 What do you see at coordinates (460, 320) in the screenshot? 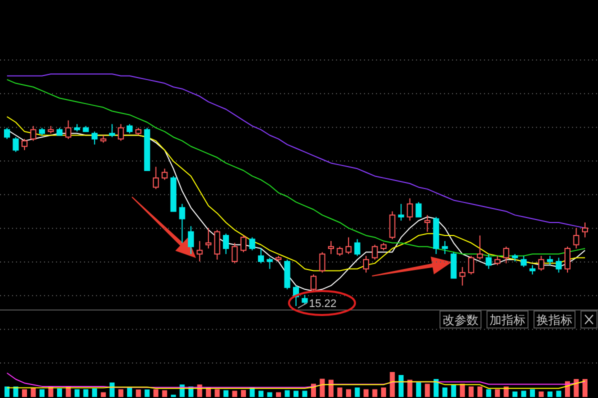
I see `text: 改参数` at bounding box center [460, 320].